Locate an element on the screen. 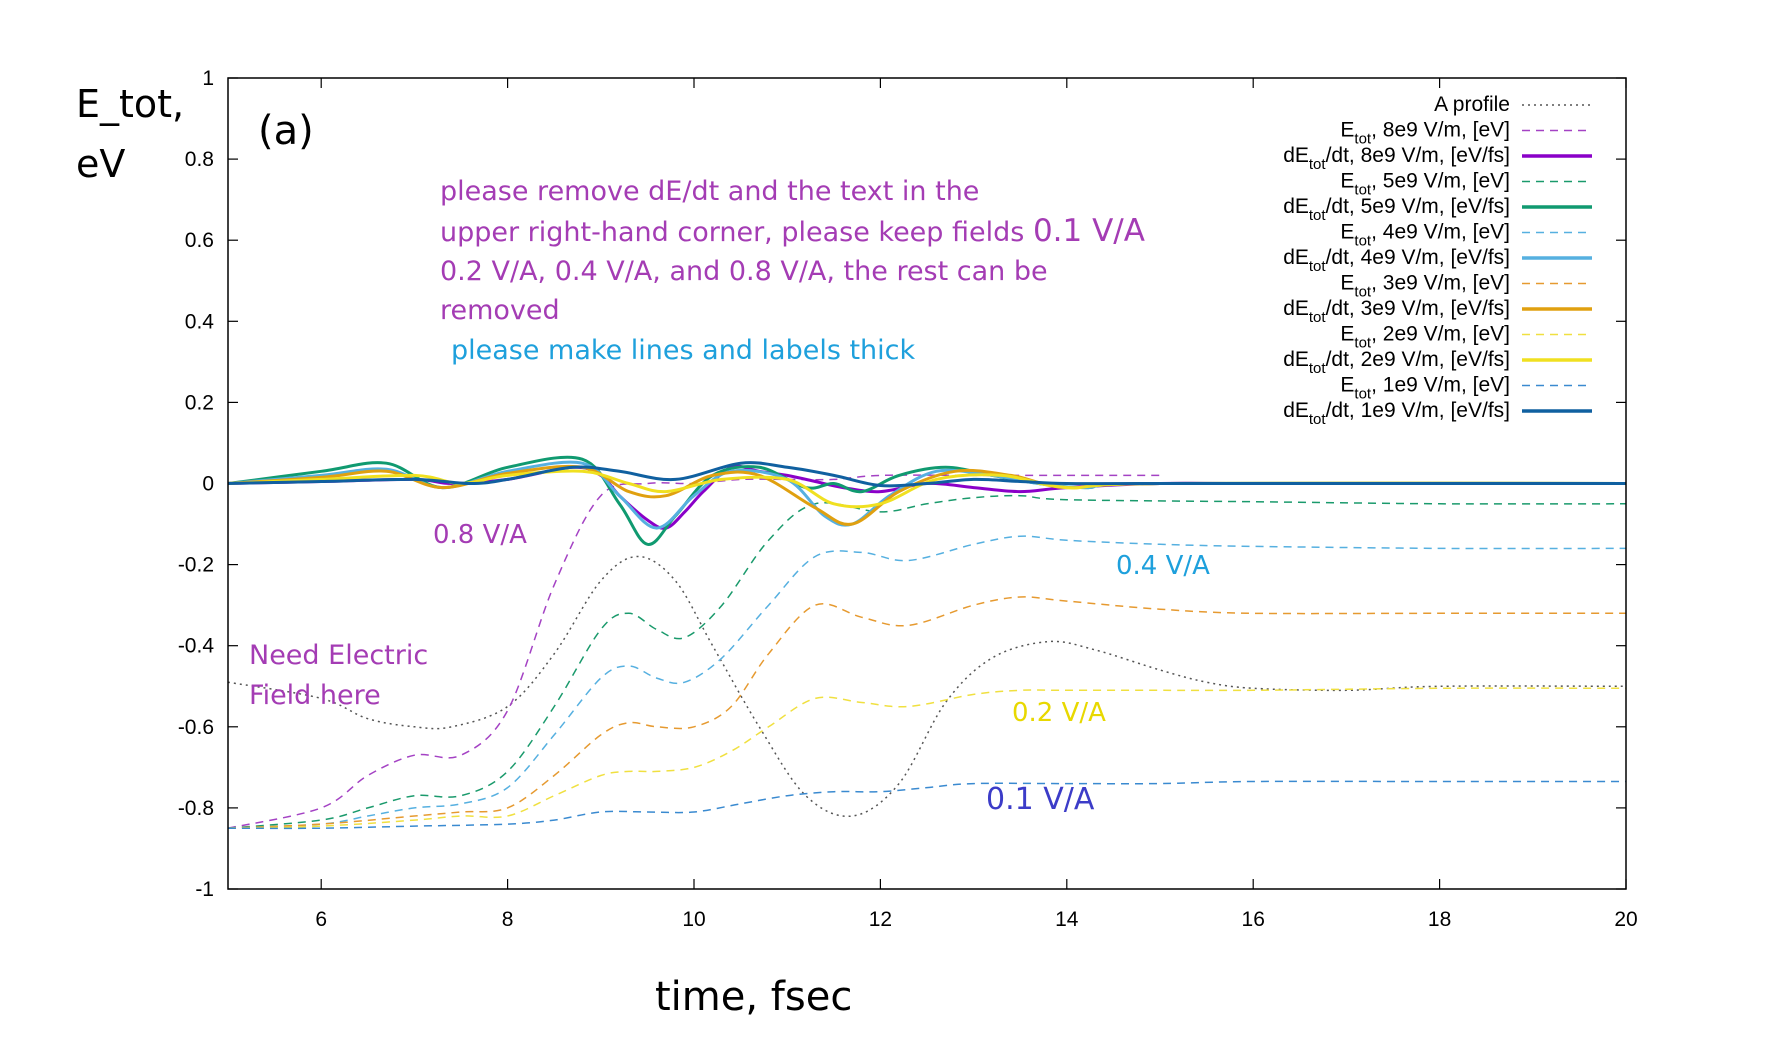 Image resolution: width=1788 pixels, height=1048 pixels. y-tick-label-0: -1 is located at coordinates (204, 889).